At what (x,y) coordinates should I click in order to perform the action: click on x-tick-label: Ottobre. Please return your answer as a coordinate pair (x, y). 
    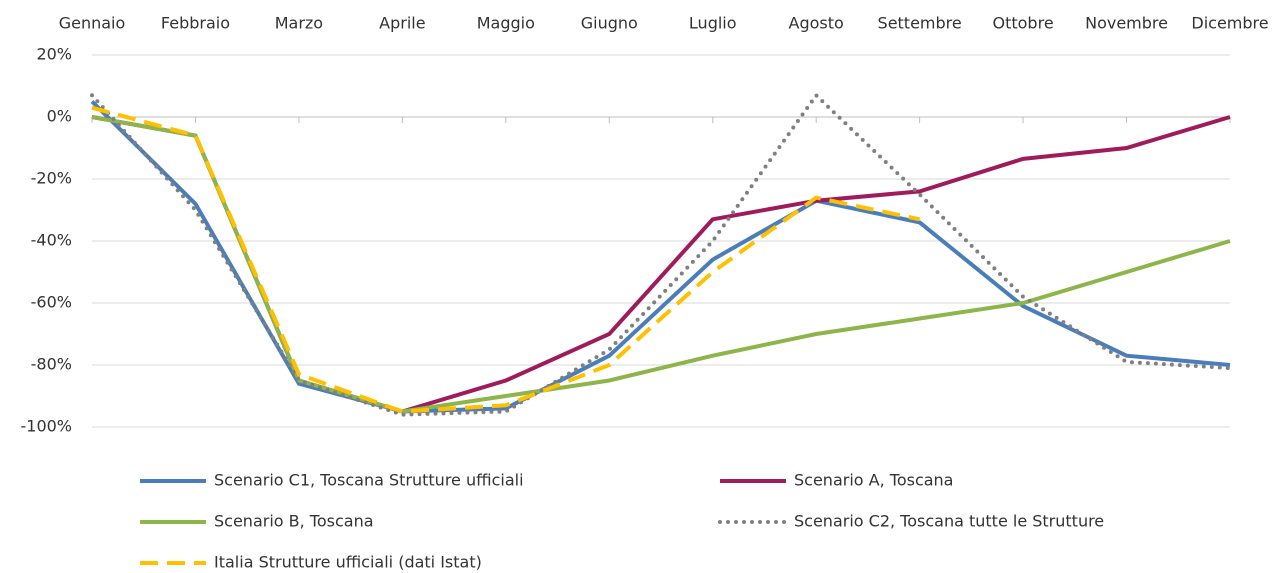
    Looking at the image, I should click on (1023, 23).